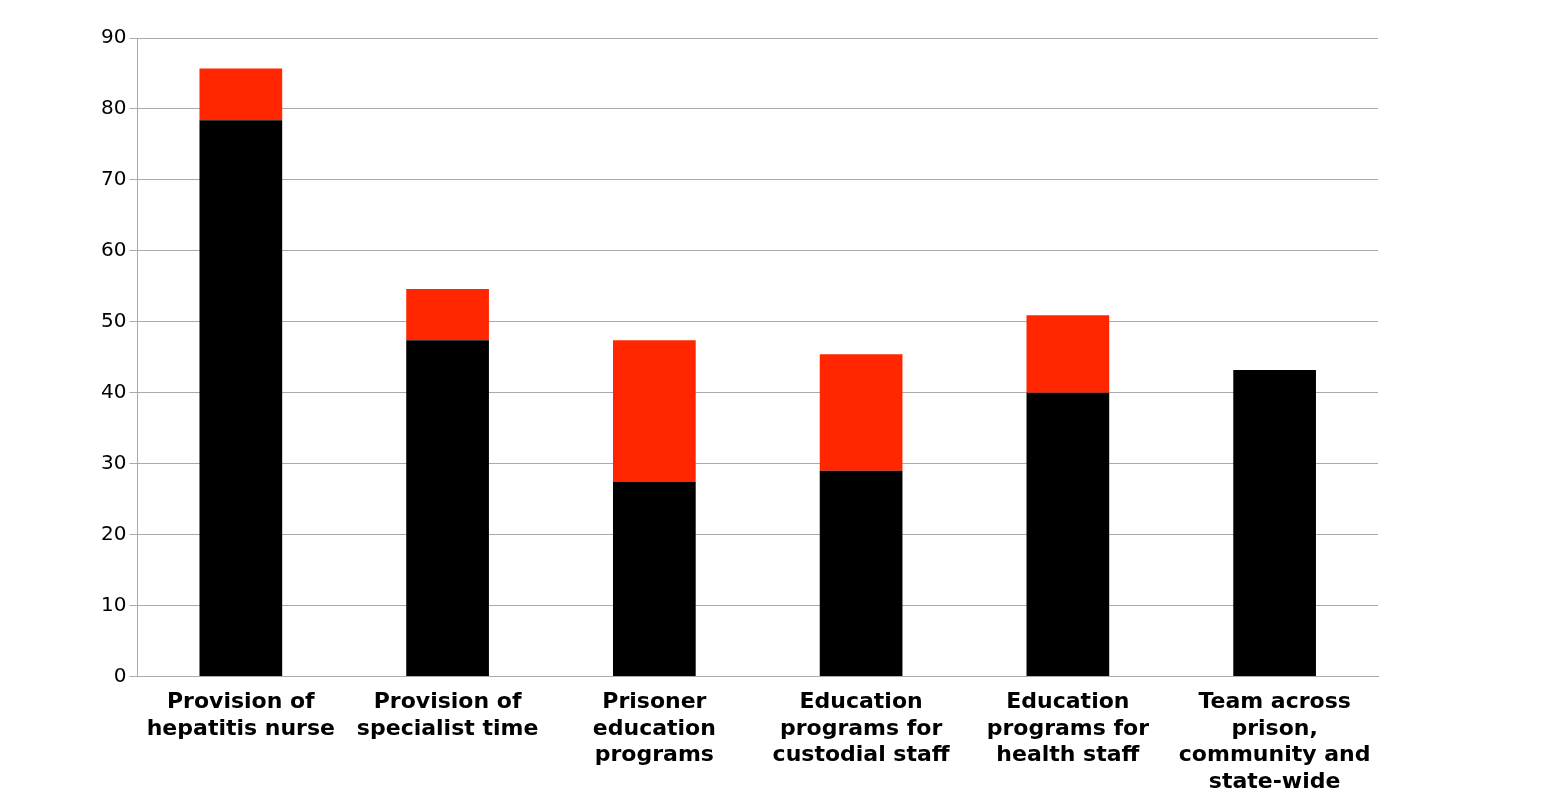 The width and height of the screenshot is (1541, 805). Describe the element at coordinates (114, 178) in the screenshot. I see `y-tick-label: 70` at that location.